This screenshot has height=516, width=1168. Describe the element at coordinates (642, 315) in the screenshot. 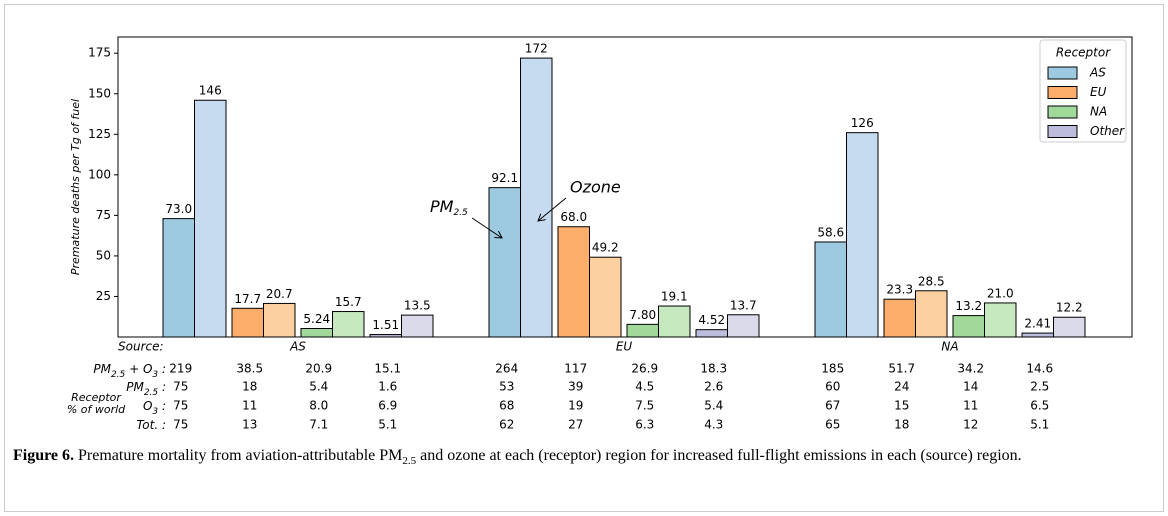

I see `value-label: 7.80` at that location.